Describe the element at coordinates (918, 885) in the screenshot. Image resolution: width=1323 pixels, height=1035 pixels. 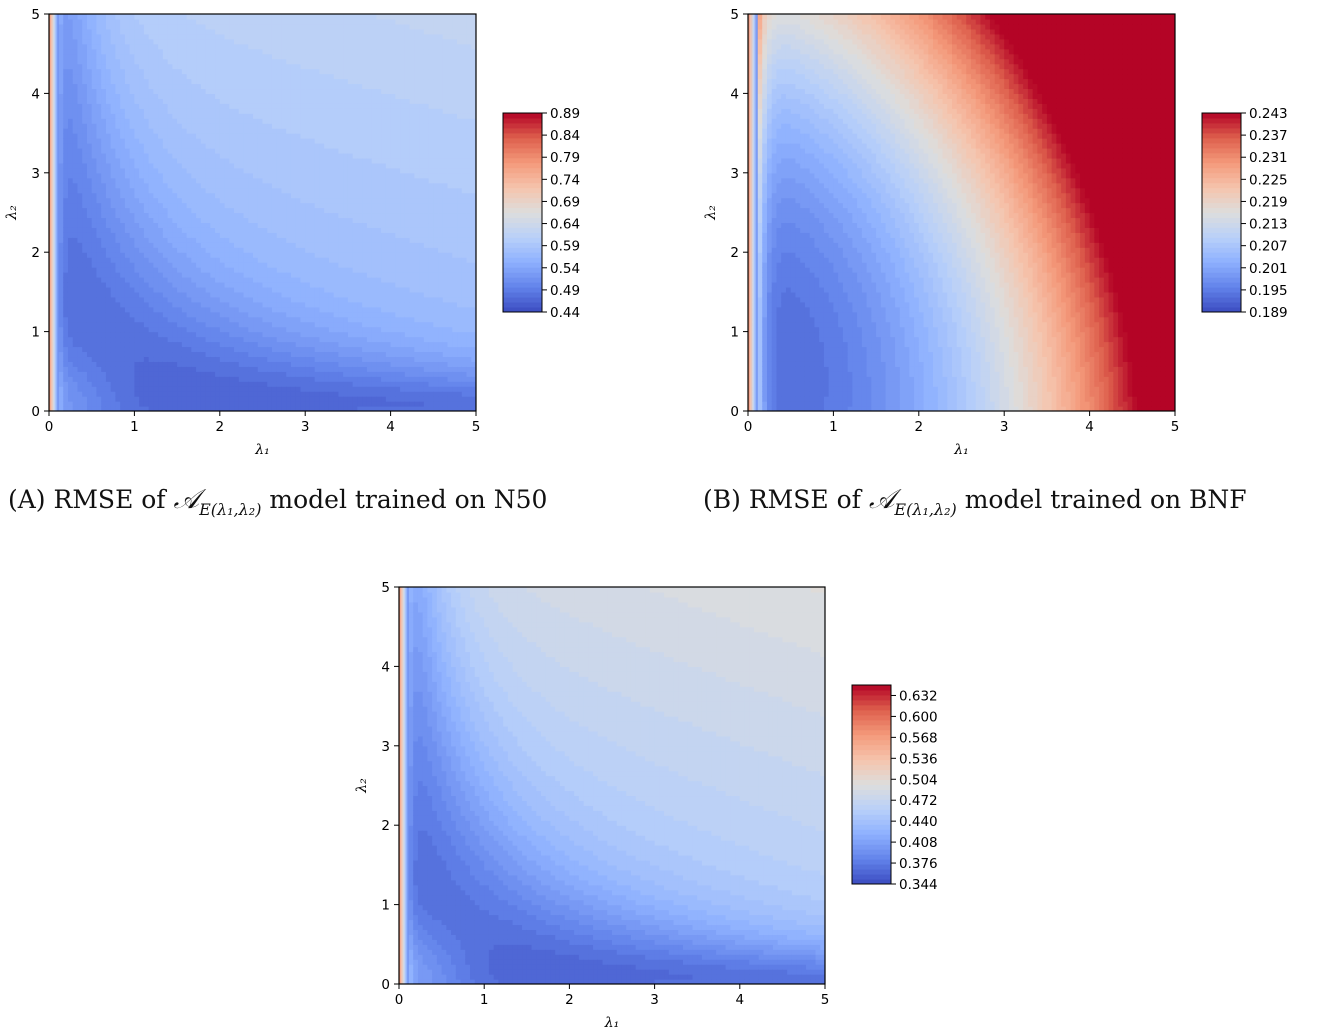
I see `colorbar-tick-label-2-0: 0.344` at that location.